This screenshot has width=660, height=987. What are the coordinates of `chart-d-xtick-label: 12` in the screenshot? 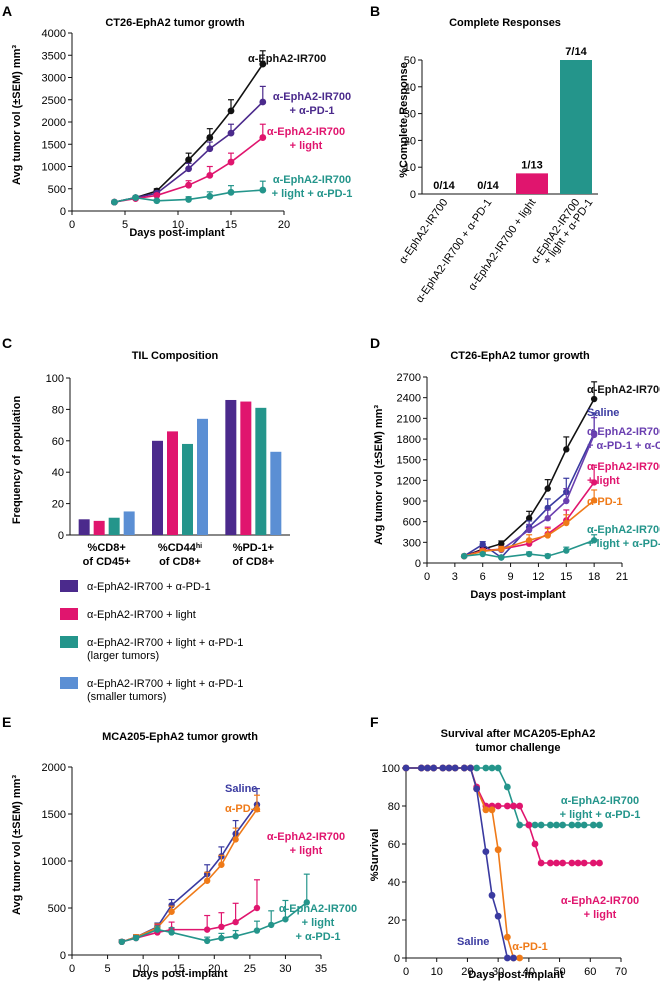 It's located at (538, 577).